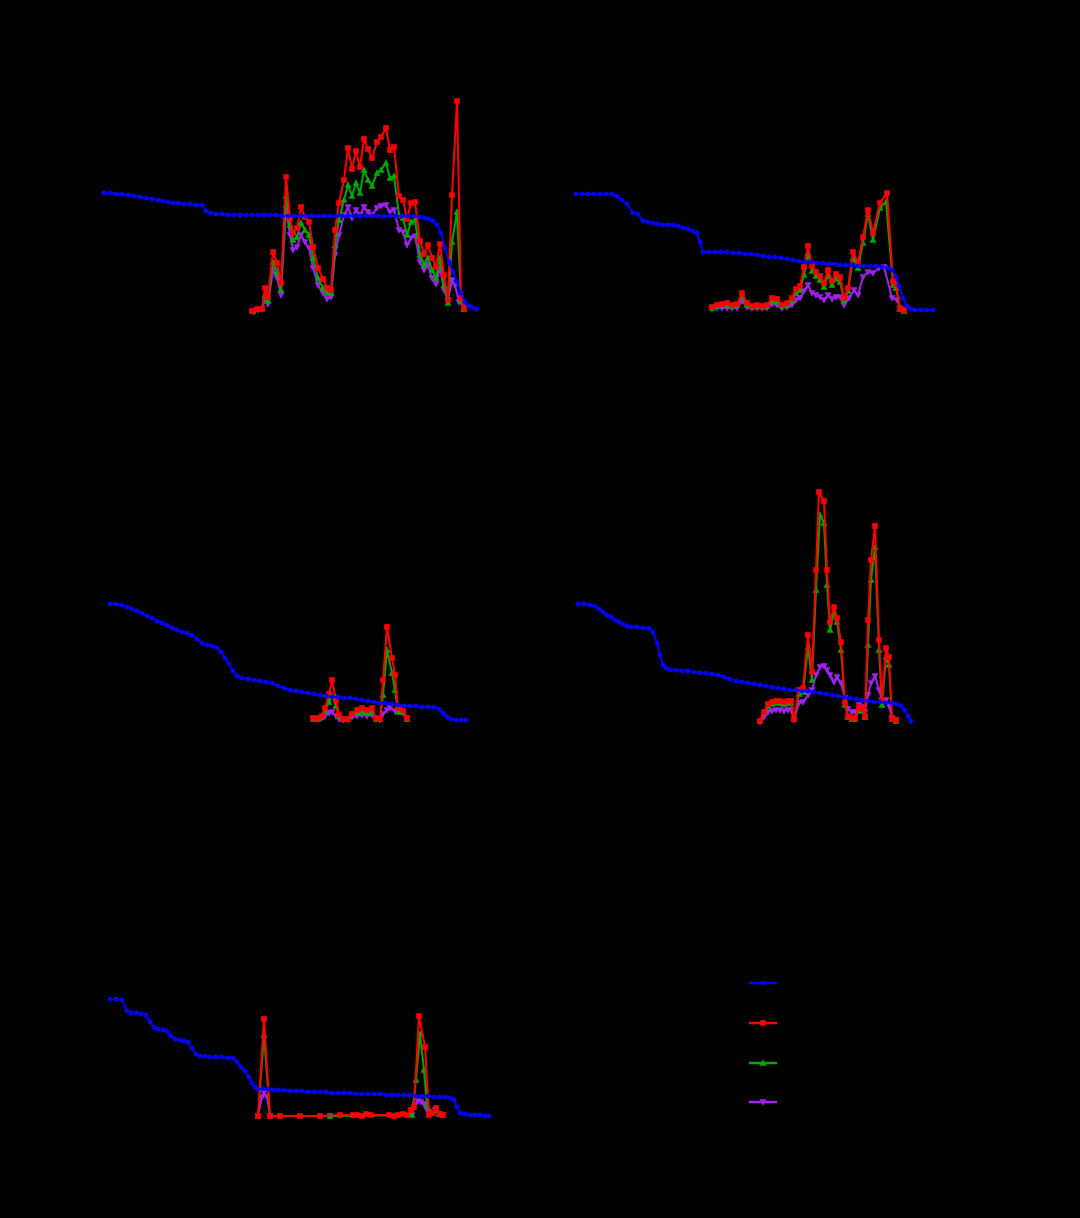 This screenshot has height=1218, width=1080. I want to click on panel-middle-left, so click(288, 662).